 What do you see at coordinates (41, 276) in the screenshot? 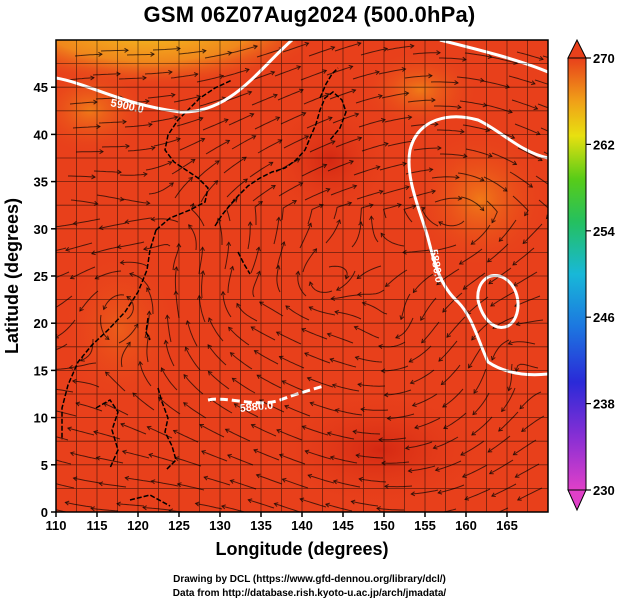
I see `y-tick-label: 25` at bounding box center [41, 276].